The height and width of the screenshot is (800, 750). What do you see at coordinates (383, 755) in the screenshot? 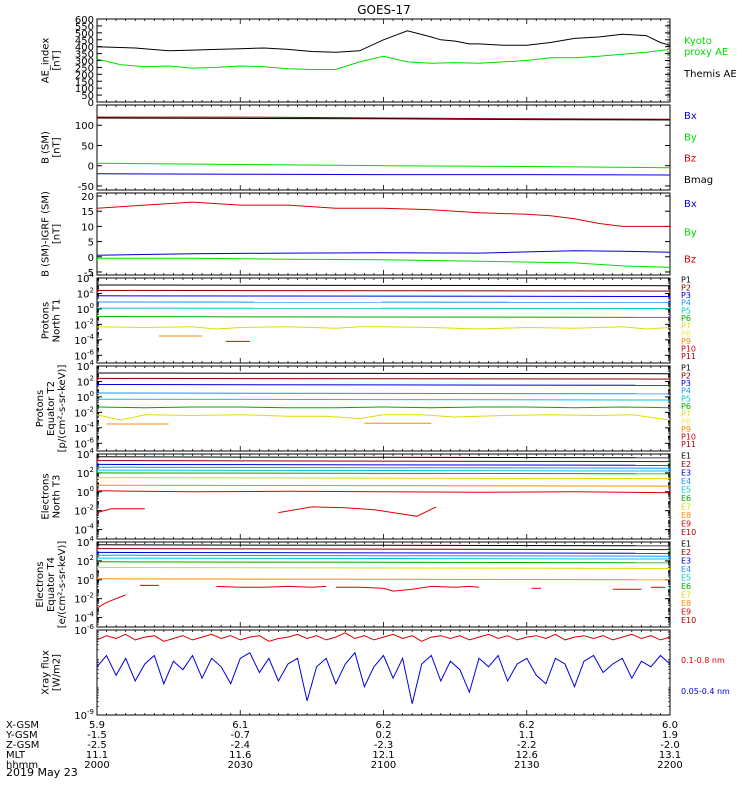
I see `x-axis-value: 12.1` at bounding box center [383, 755].